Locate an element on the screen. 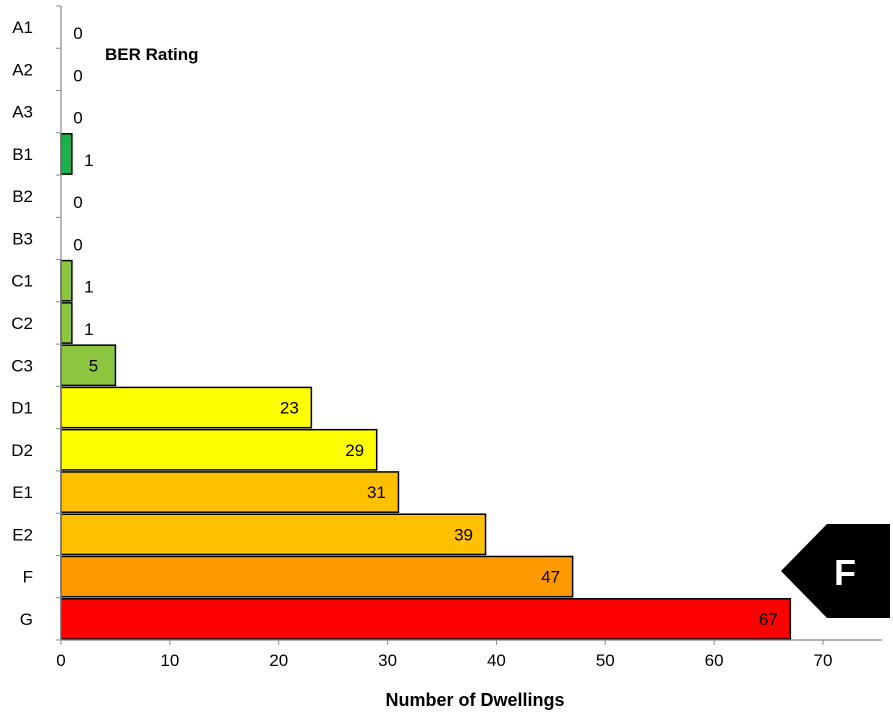 This screenshot has width=893, height=715. current-rating-badge: F is located at coordinates (835, 571).